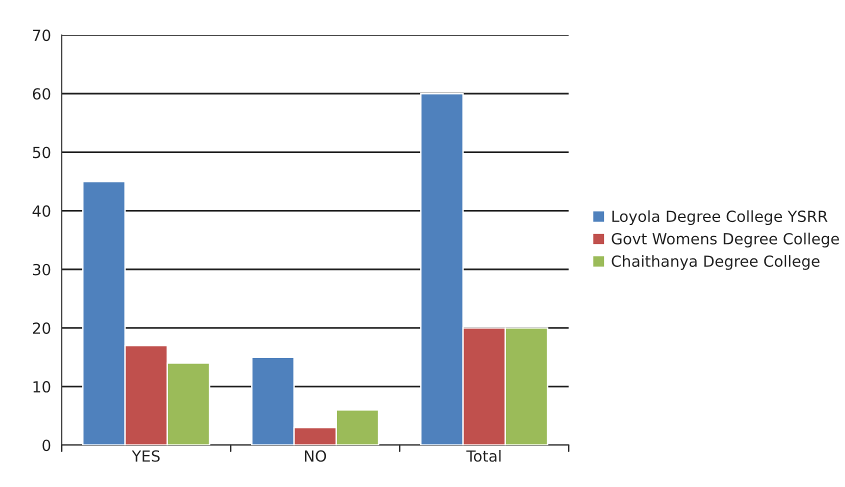  What do you see at coordinates (42, 387) in the screenshot?
I see `y-tick-label: 10` at bounding box center [42, 387].